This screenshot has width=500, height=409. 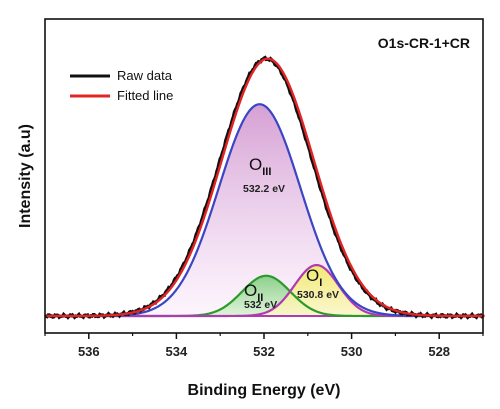 What do you see at coordinates (250, 290) in the screenshot?
I see `peak-OII-name: O` at bounding box center [250, 290].